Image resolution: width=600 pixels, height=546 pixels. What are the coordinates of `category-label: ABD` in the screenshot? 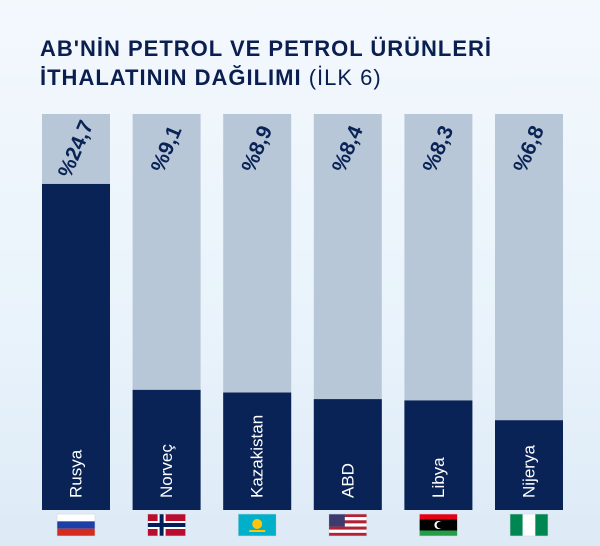 It's located at (347, 480).